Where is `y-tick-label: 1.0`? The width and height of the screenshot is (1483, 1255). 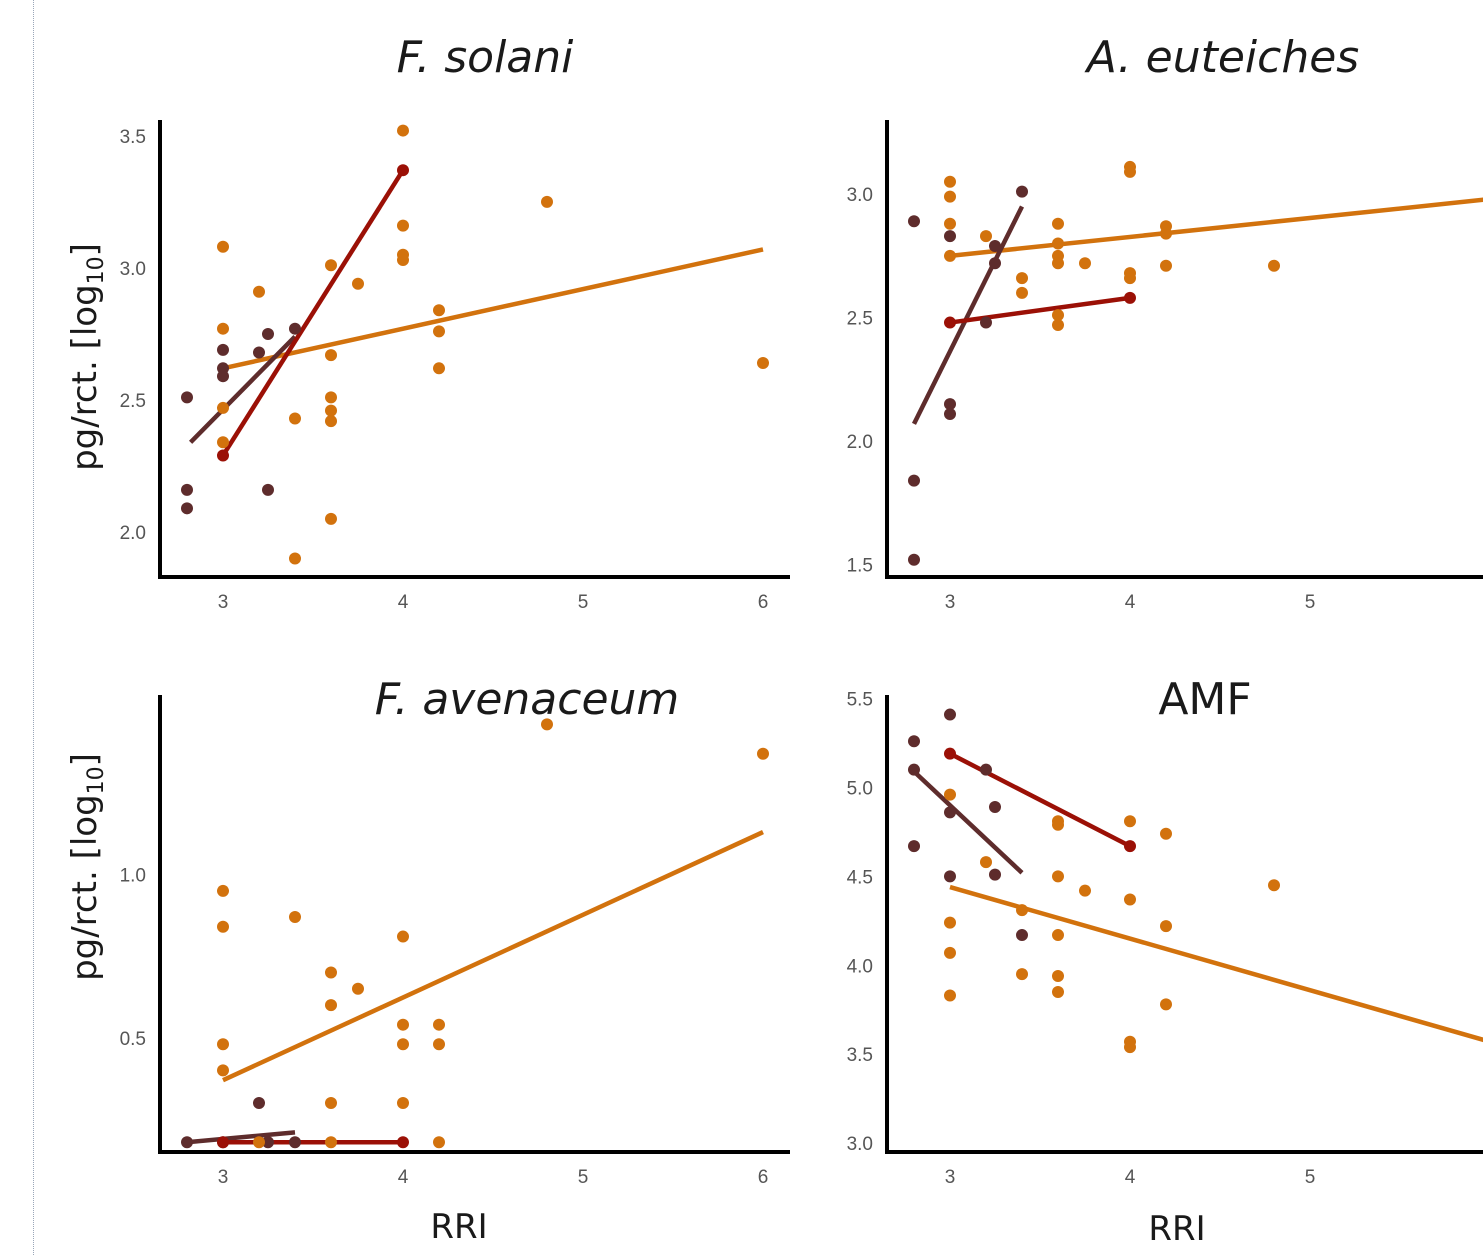
y-tick-label: 1.0 is located at coordinates (133, 876).